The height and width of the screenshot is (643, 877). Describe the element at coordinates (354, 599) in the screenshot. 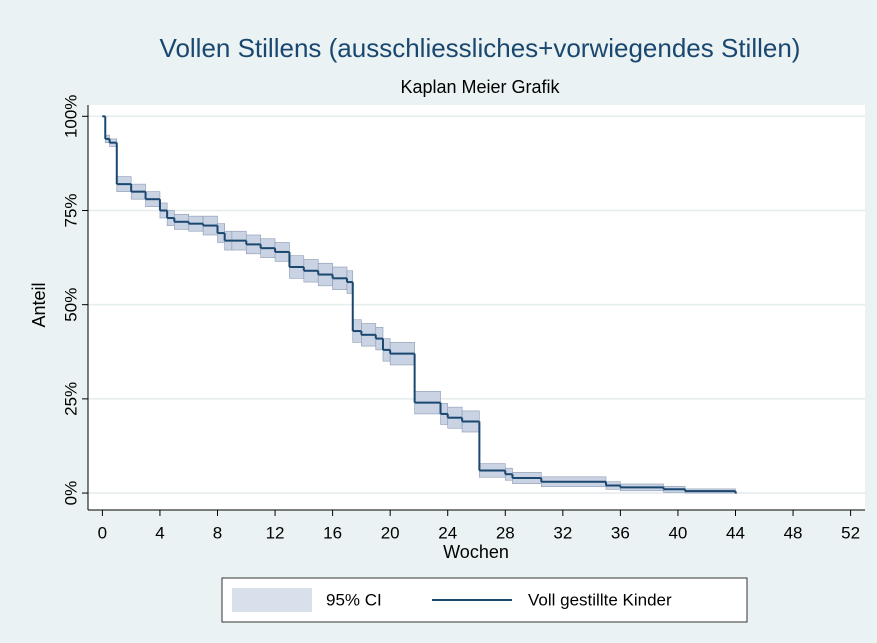

I see `legend-label: 95% CI` at that location.